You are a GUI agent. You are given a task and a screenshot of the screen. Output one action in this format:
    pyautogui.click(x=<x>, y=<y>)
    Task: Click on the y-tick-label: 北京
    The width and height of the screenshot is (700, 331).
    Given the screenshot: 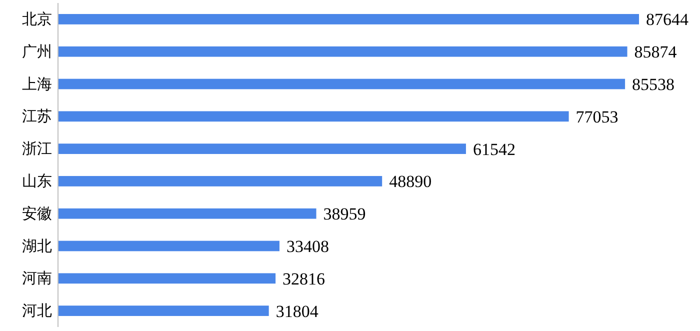 What is the action you would take?
    pyautogui.click(x=37, y=19)
    